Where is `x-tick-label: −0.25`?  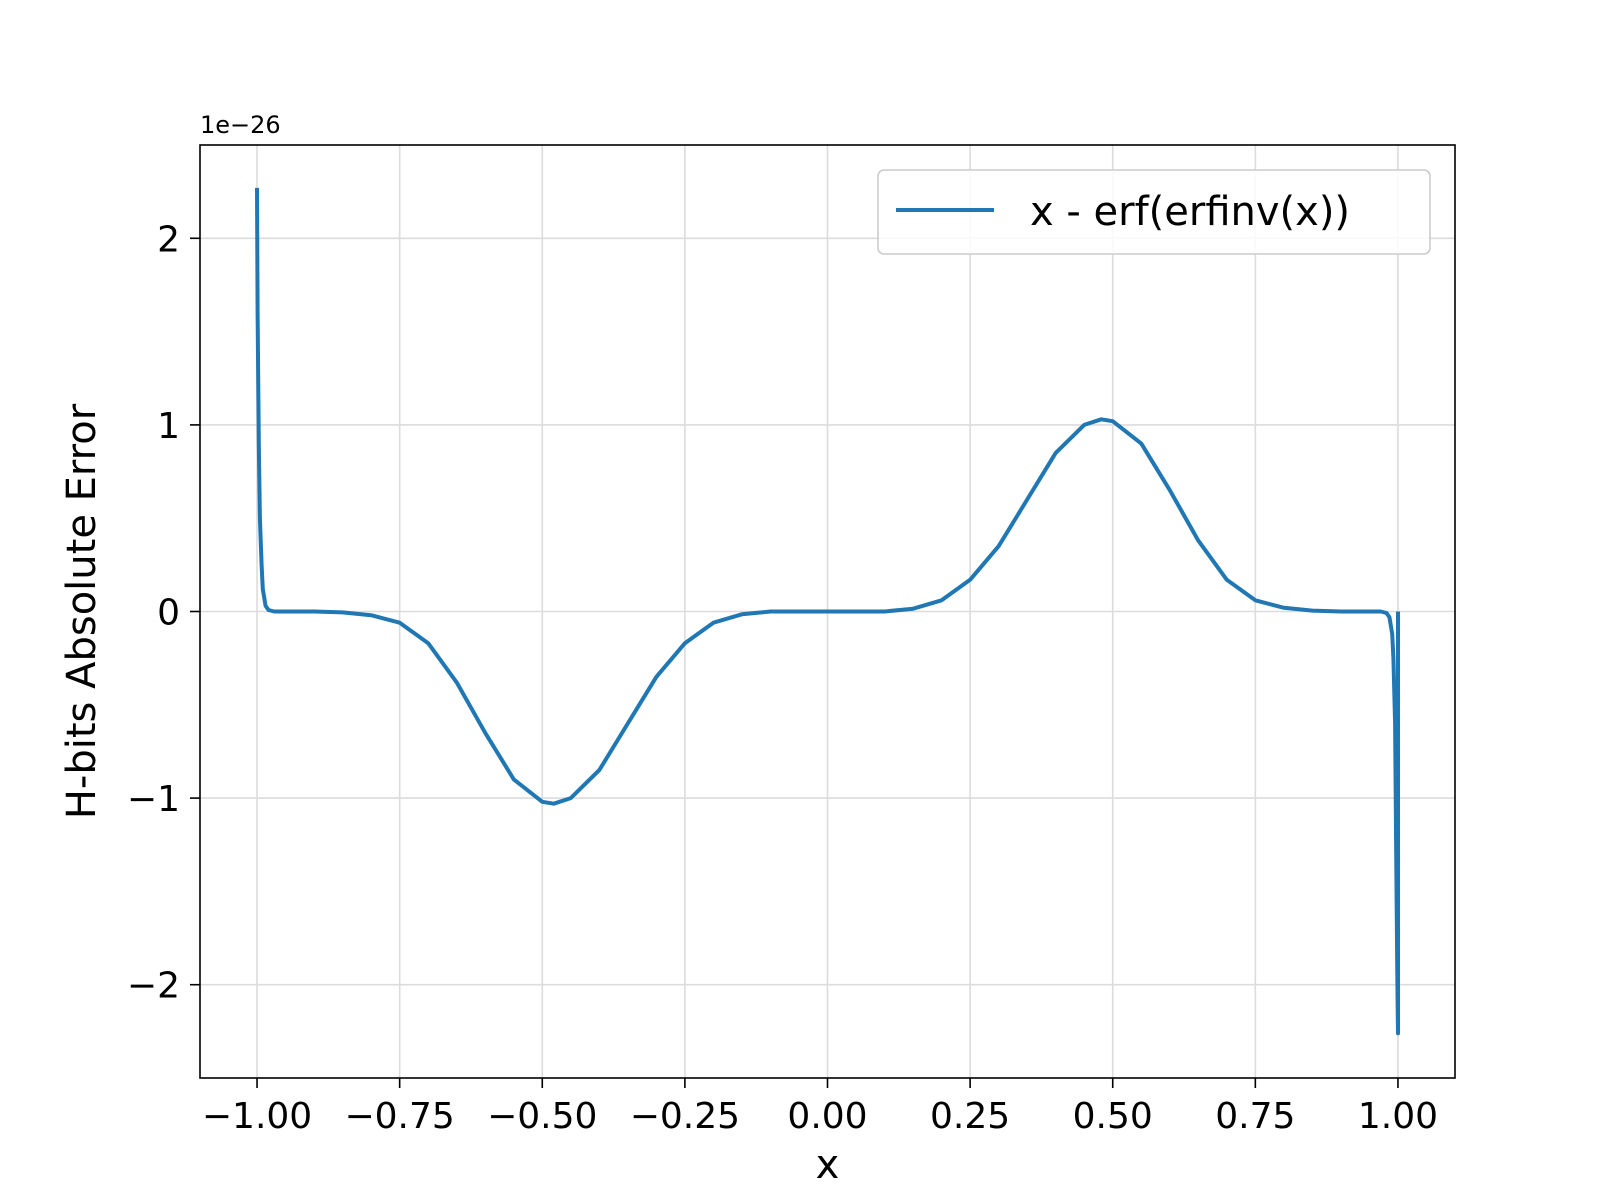 x-tick-label: −0.25 is located at coordinates (685, 1116).